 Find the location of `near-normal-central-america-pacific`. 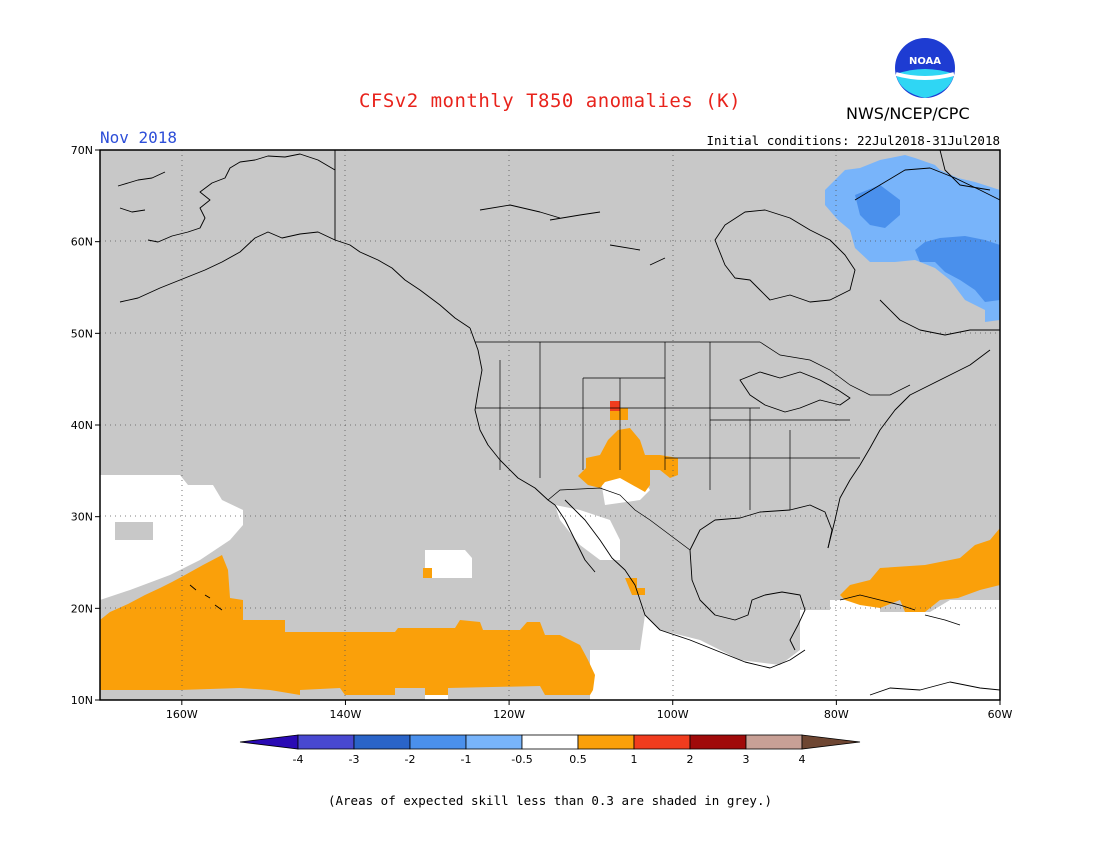

near-normal-central-america-pacific is located at coordinates (795, 650).